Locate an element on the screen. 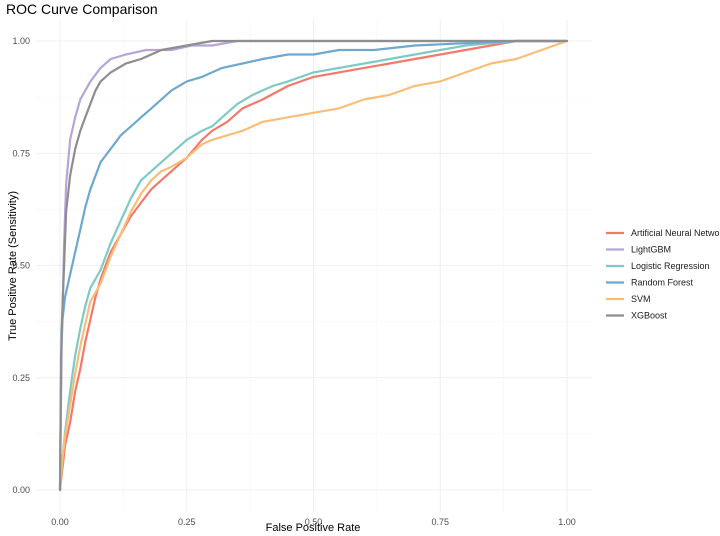 The width and height of the screenshot is (720, 536). x-tick-label: 1.00 is located at coordinates (567, 522).